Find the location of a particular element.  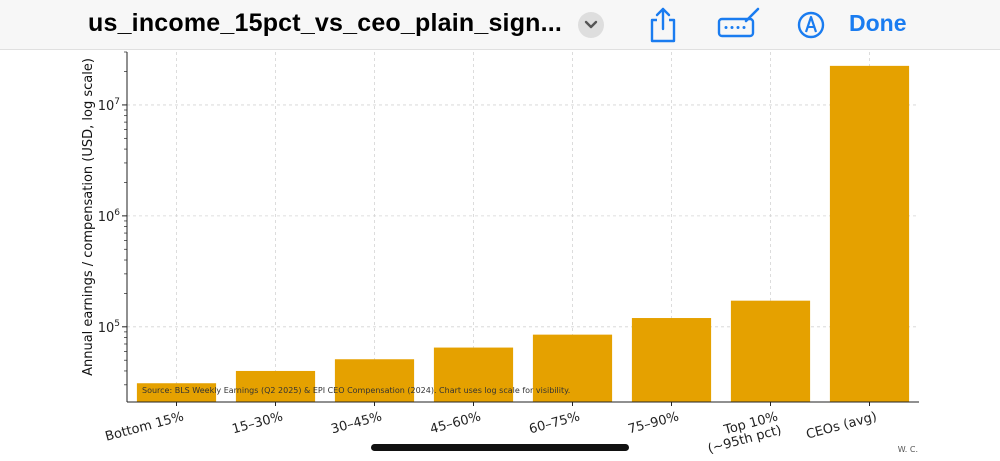

y-tick-label: 10⁵ is located at coordinates (109, 327).